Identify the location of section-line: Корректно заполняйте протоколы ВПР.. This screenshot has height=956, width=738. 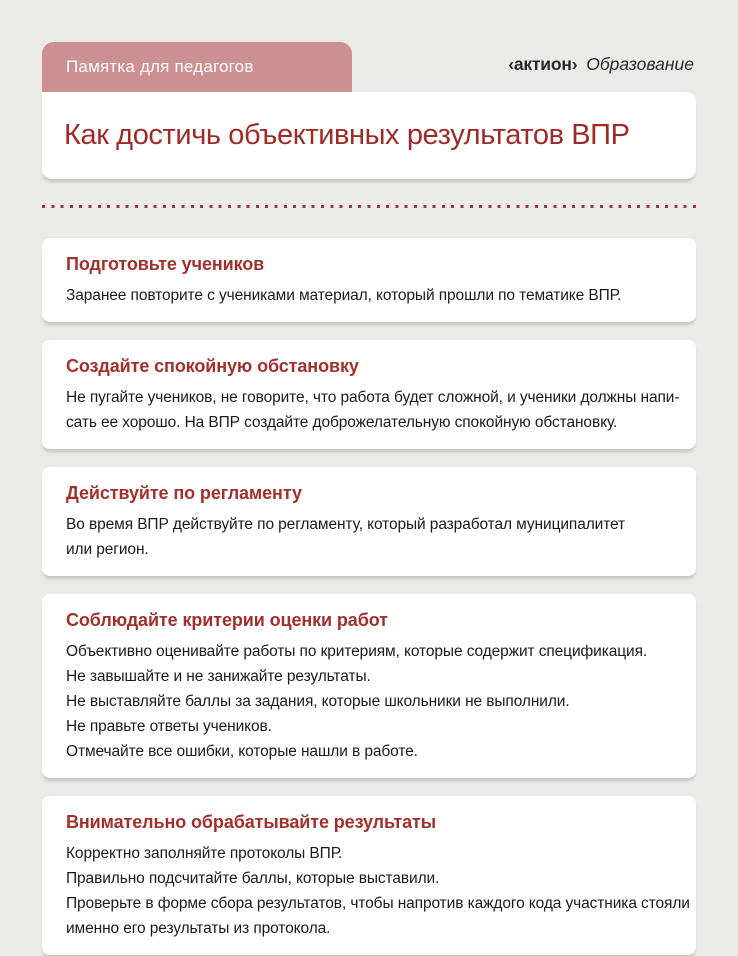
(204, 853).